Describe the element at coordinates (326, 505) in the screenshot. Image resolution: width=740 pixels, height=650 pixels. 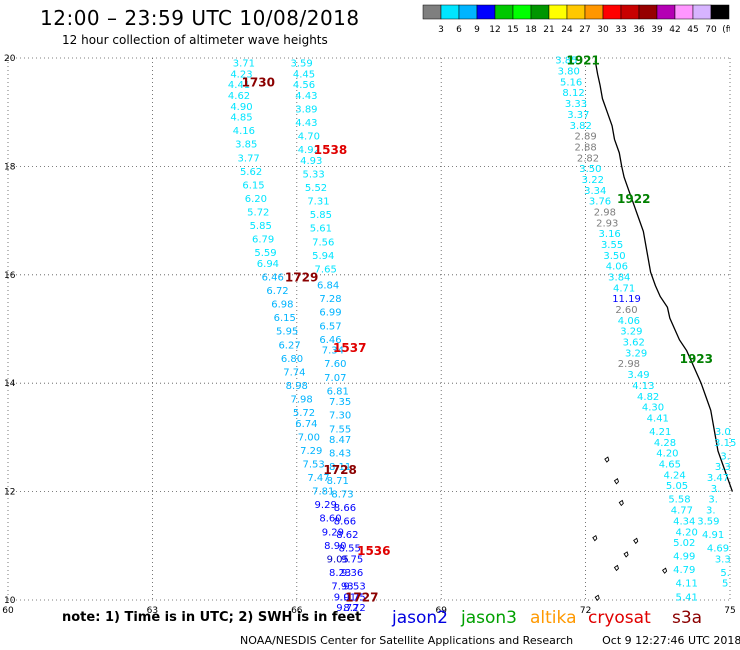
I see `swh-value: 9.29` at that location.